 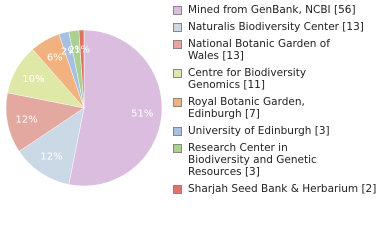 What do you see at coordinates (282, 189) in the screenshot?
I see `legend-label: Sharjah Seed Bank & Herbarium [2]` at bounding box center [282, 189].